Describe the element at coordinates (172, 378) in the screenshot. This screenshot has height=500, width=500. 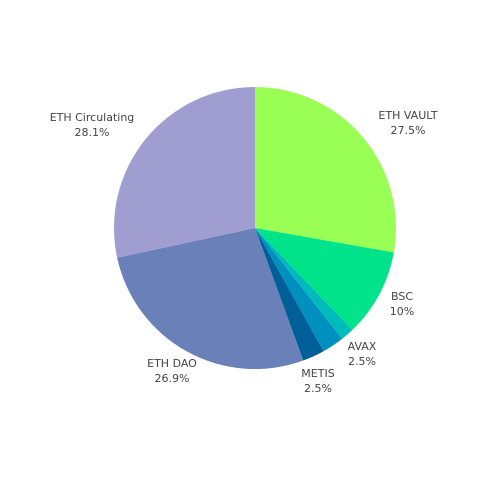
I see `slice-percent-eth-dao: 26.9%` at that location.